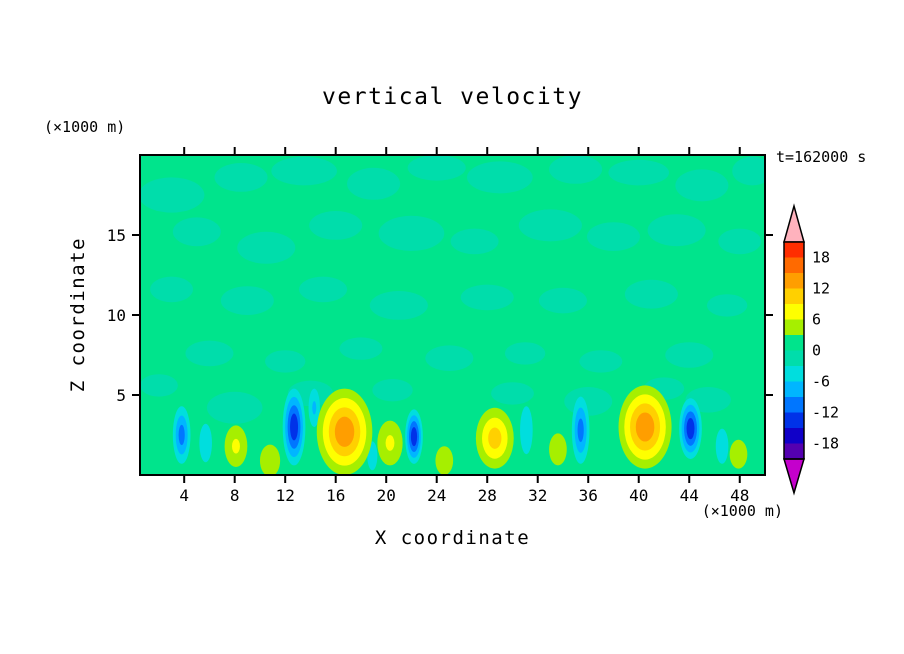 The image size is (904, 654). What do you see at coordinates (436, 495) in the screenshot?
I see `x-tick-label: 24` at bounding box center [436, 495].